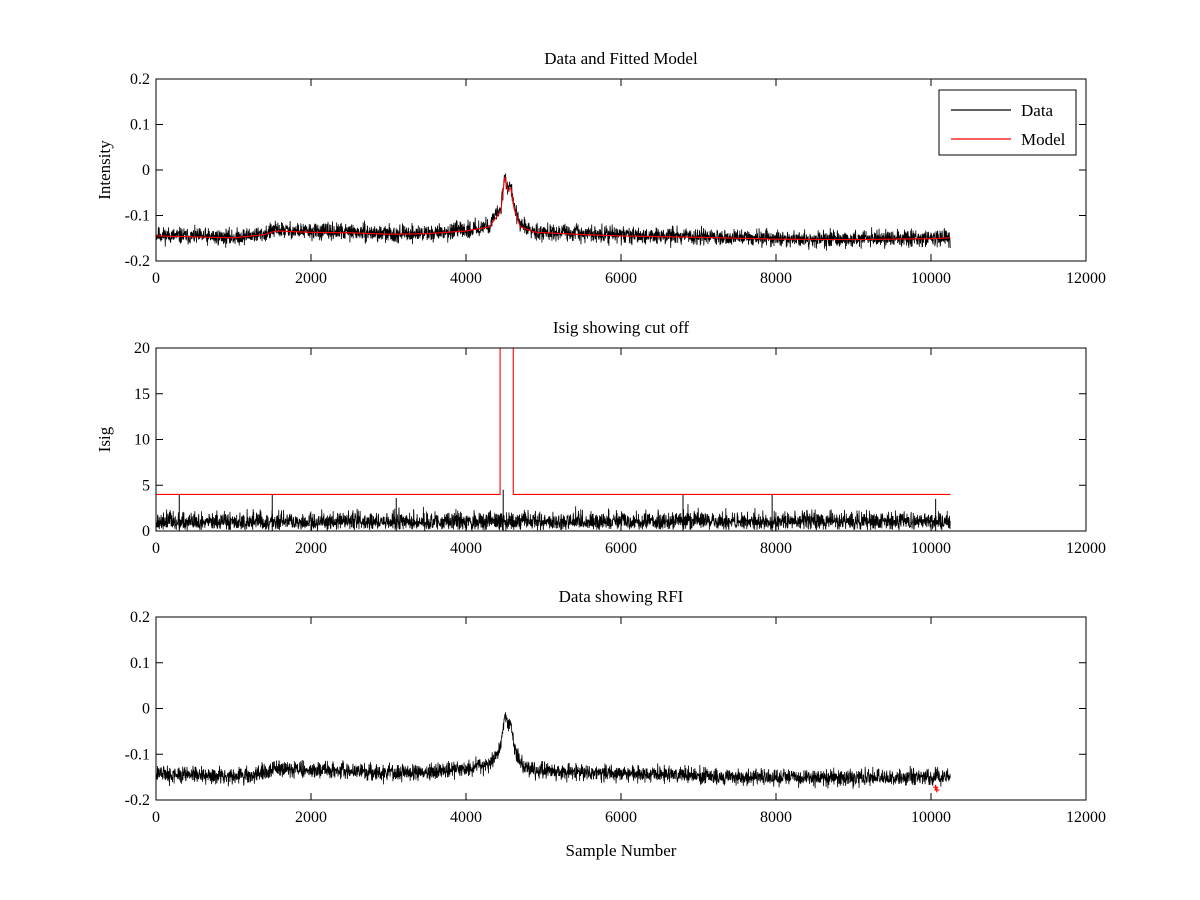 This screenshot has width=1200, height=900. What do you see at coordinates (1037, 110) in the screenshot?
I see `legend-label-data: Data` at bounding box center [1037, 110].